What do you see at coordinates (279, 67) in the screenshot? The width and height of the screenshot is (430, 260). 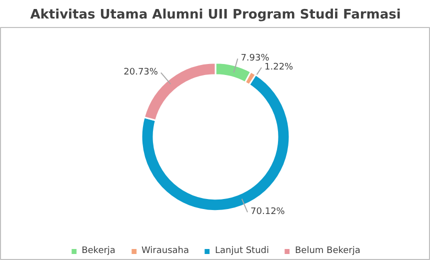 I see `data-label: 1.22%` at bounding box center [279, 67].